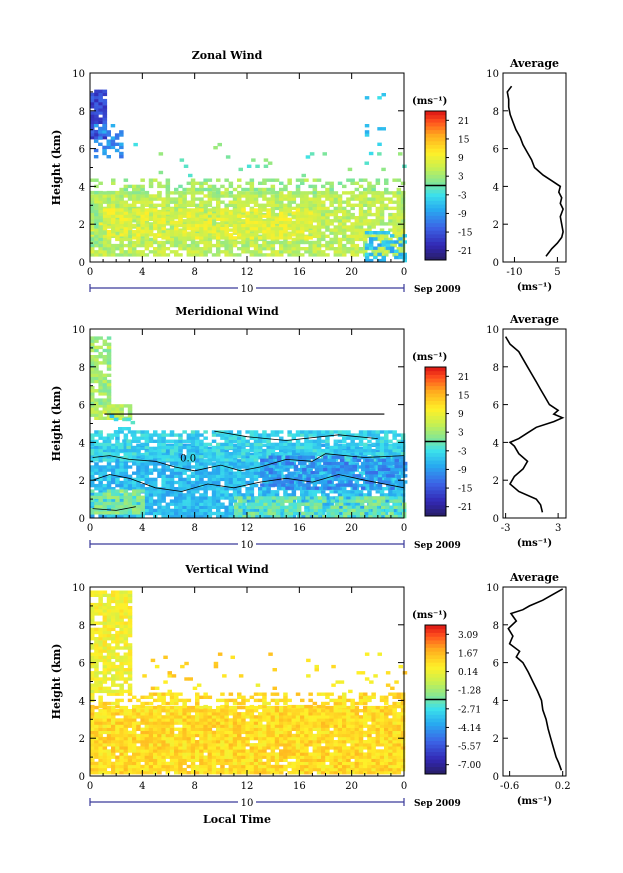  I want to click on contour-lines, so click(248, 470).